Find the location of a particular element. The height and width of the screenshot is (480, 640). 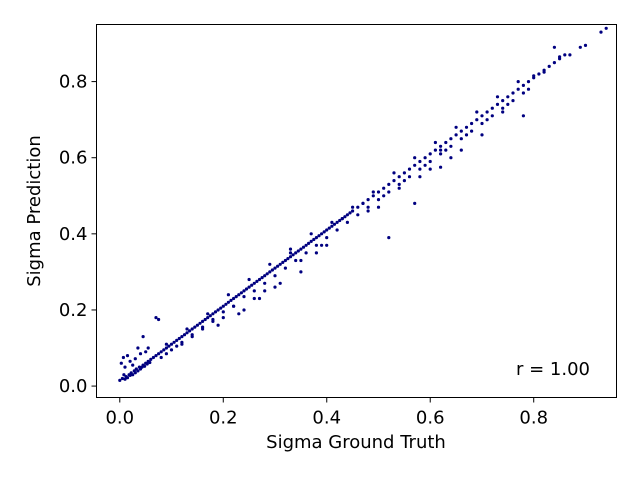

x-tick-label: 0.6 is located at coordinates (430, 418).